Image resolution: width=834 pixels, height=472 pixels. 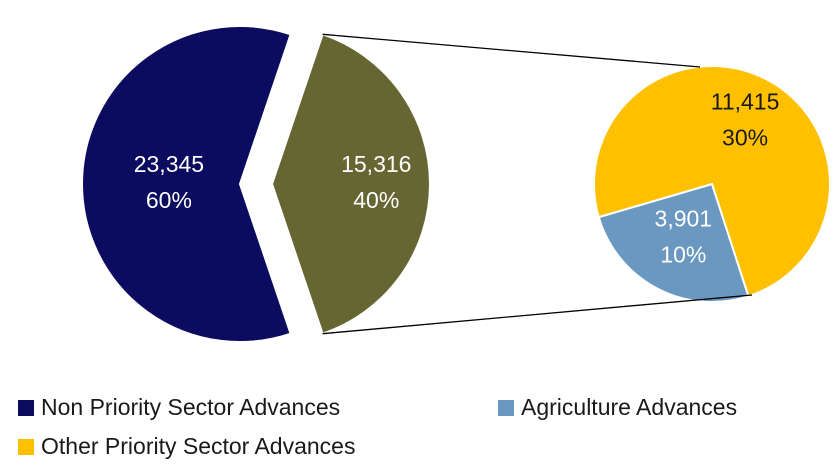 What do you see at coordinates (198, 446) in the screenshot?
I see `legend-label: Other Priority Sector Advances` at bounding box center [198, 446].